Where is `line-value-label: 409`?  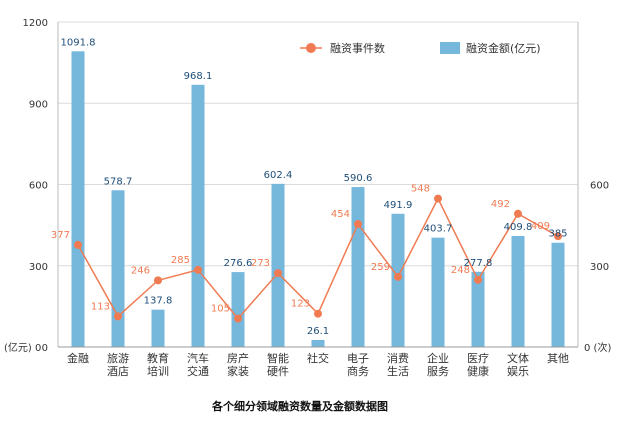 line-value-label: 409 is located at coordinates (540, 226).